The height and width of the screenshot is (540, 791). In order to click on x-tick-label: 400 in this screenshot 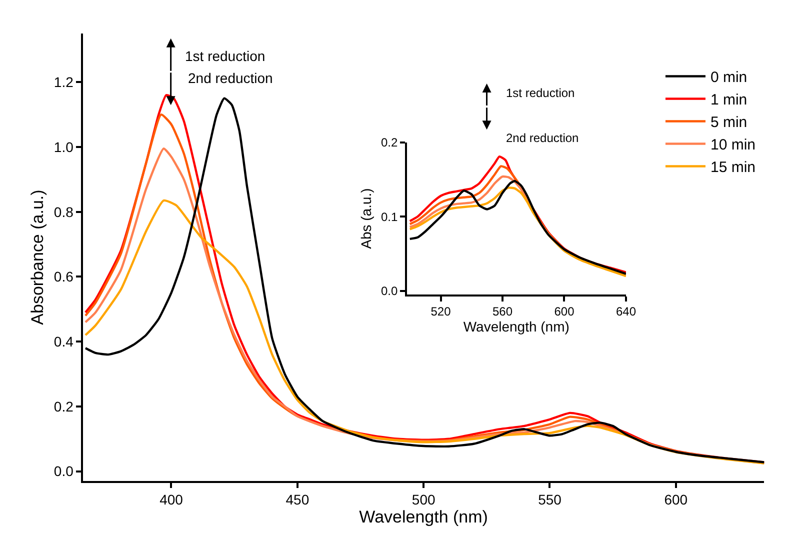, I will do `click(172, 500)`.